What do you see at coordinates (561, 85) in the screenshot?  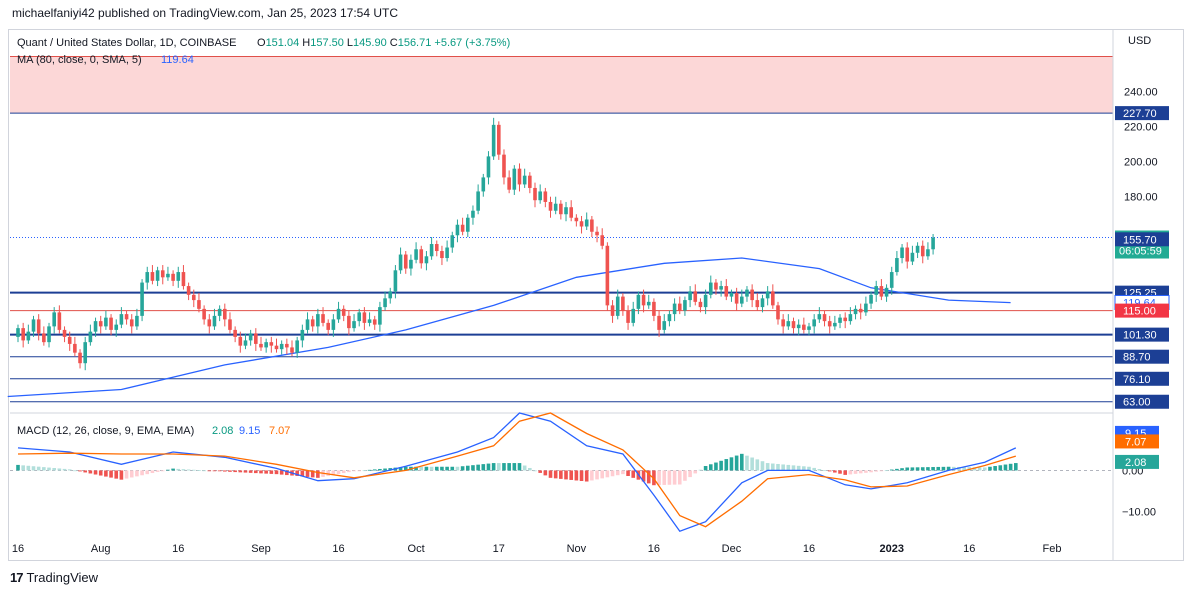 I see `supply-zone-layer` at bounding box center [561, 85].